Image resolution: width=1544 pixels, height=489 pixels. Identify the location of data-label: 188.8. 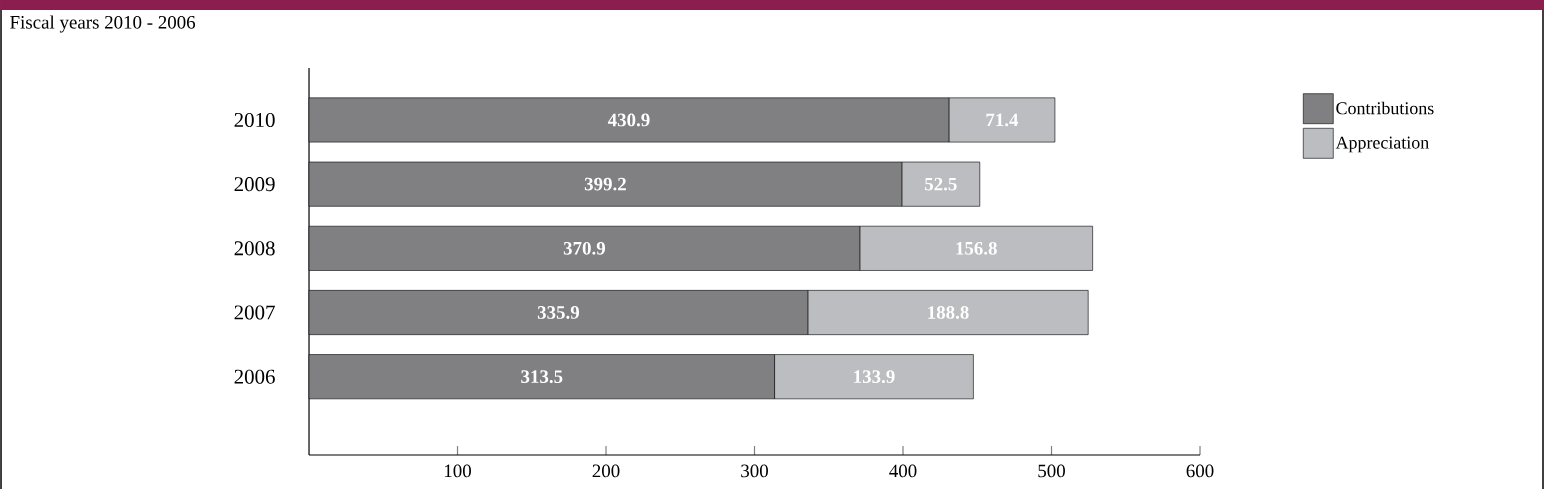
(948, 312).